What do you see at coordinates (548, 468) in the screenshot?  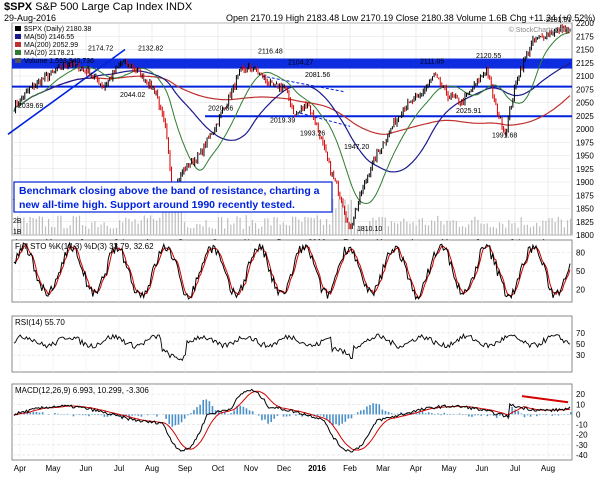 I see `bottom-month-label: Aug` at bounding box center [548, 468].